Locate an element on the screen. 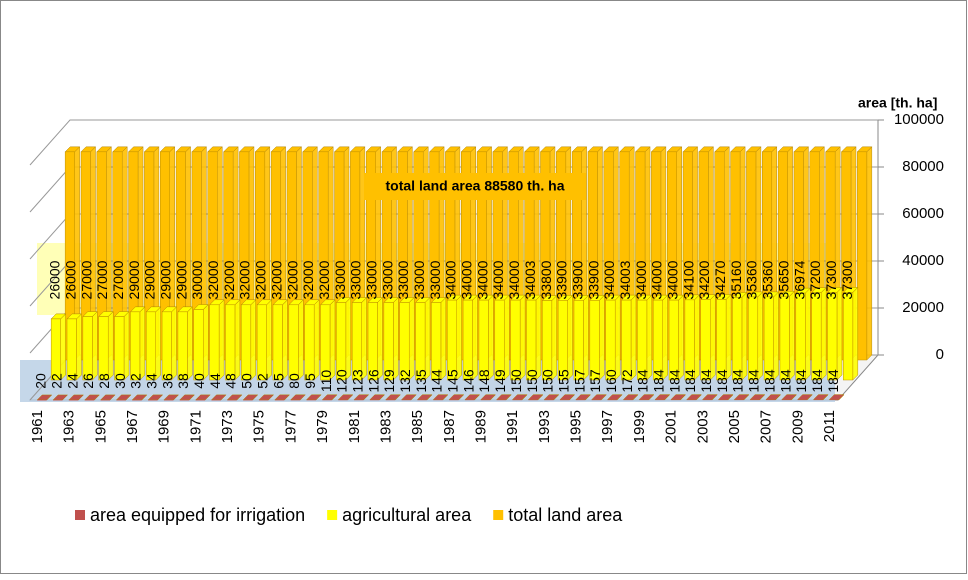 This screenshot has height=580, width=968. annotation-box is located at coordinates (475, 186).